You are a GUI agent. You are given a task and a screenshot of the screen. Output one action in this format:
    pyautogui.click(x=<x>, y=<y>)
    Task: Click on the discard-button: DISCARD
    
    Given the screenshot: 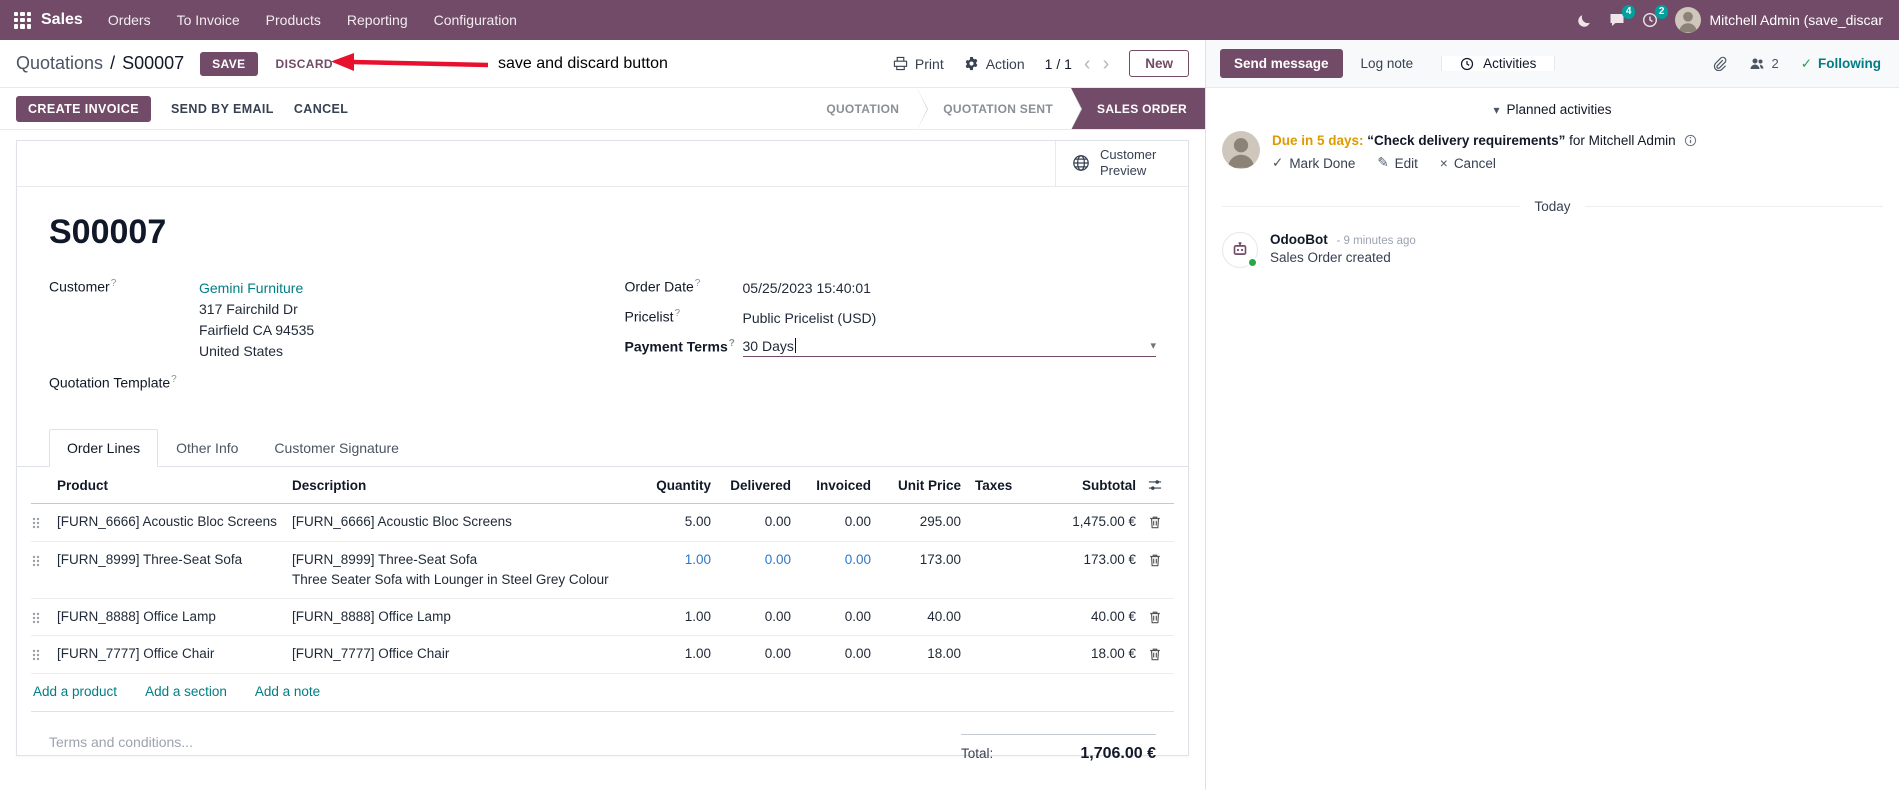 What is the action you would take?
    pyautogui.click(x=304, y=63)
    